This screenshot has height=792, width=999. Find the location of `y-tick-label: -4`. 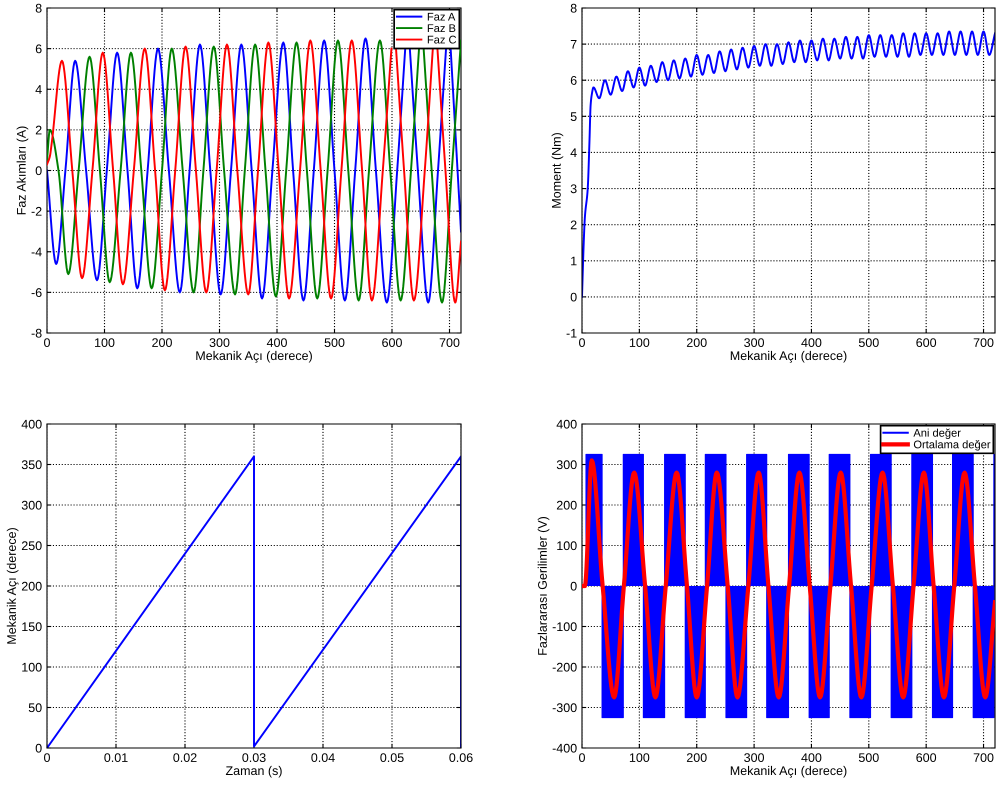

y-tick-label: -4 is located at coordinates (37, 252).